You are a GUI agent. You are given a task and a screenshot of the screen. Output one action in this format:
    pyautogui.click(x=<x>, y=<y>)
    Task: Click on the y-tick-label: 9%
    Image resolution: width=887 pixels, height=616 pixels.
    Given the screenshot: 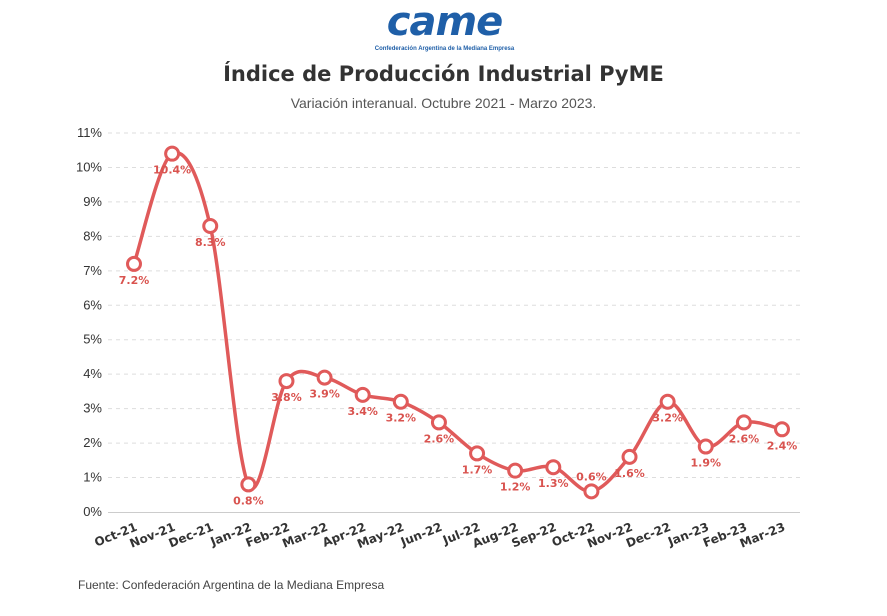 What is the action you would take?
    pyautogui.click(x=92, y=201)
    